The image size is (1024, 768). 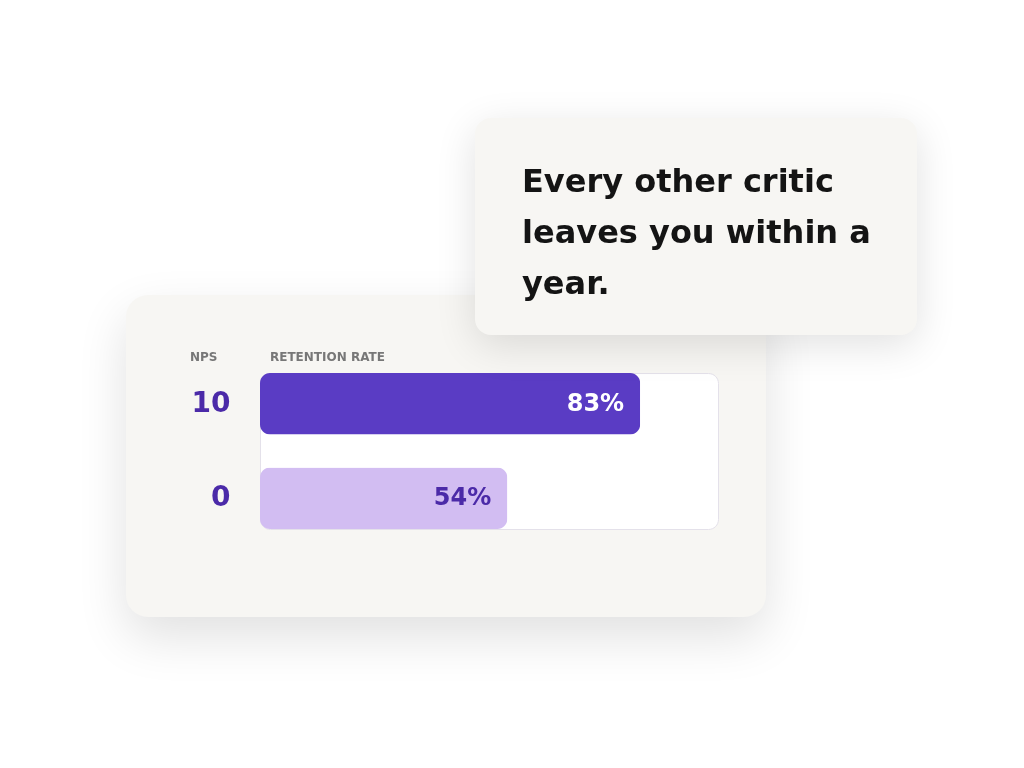 What do you see at coordinates (211, 402) in the screenshot?
I see `y-tick-label: 10` at bounding box center [211, 402].